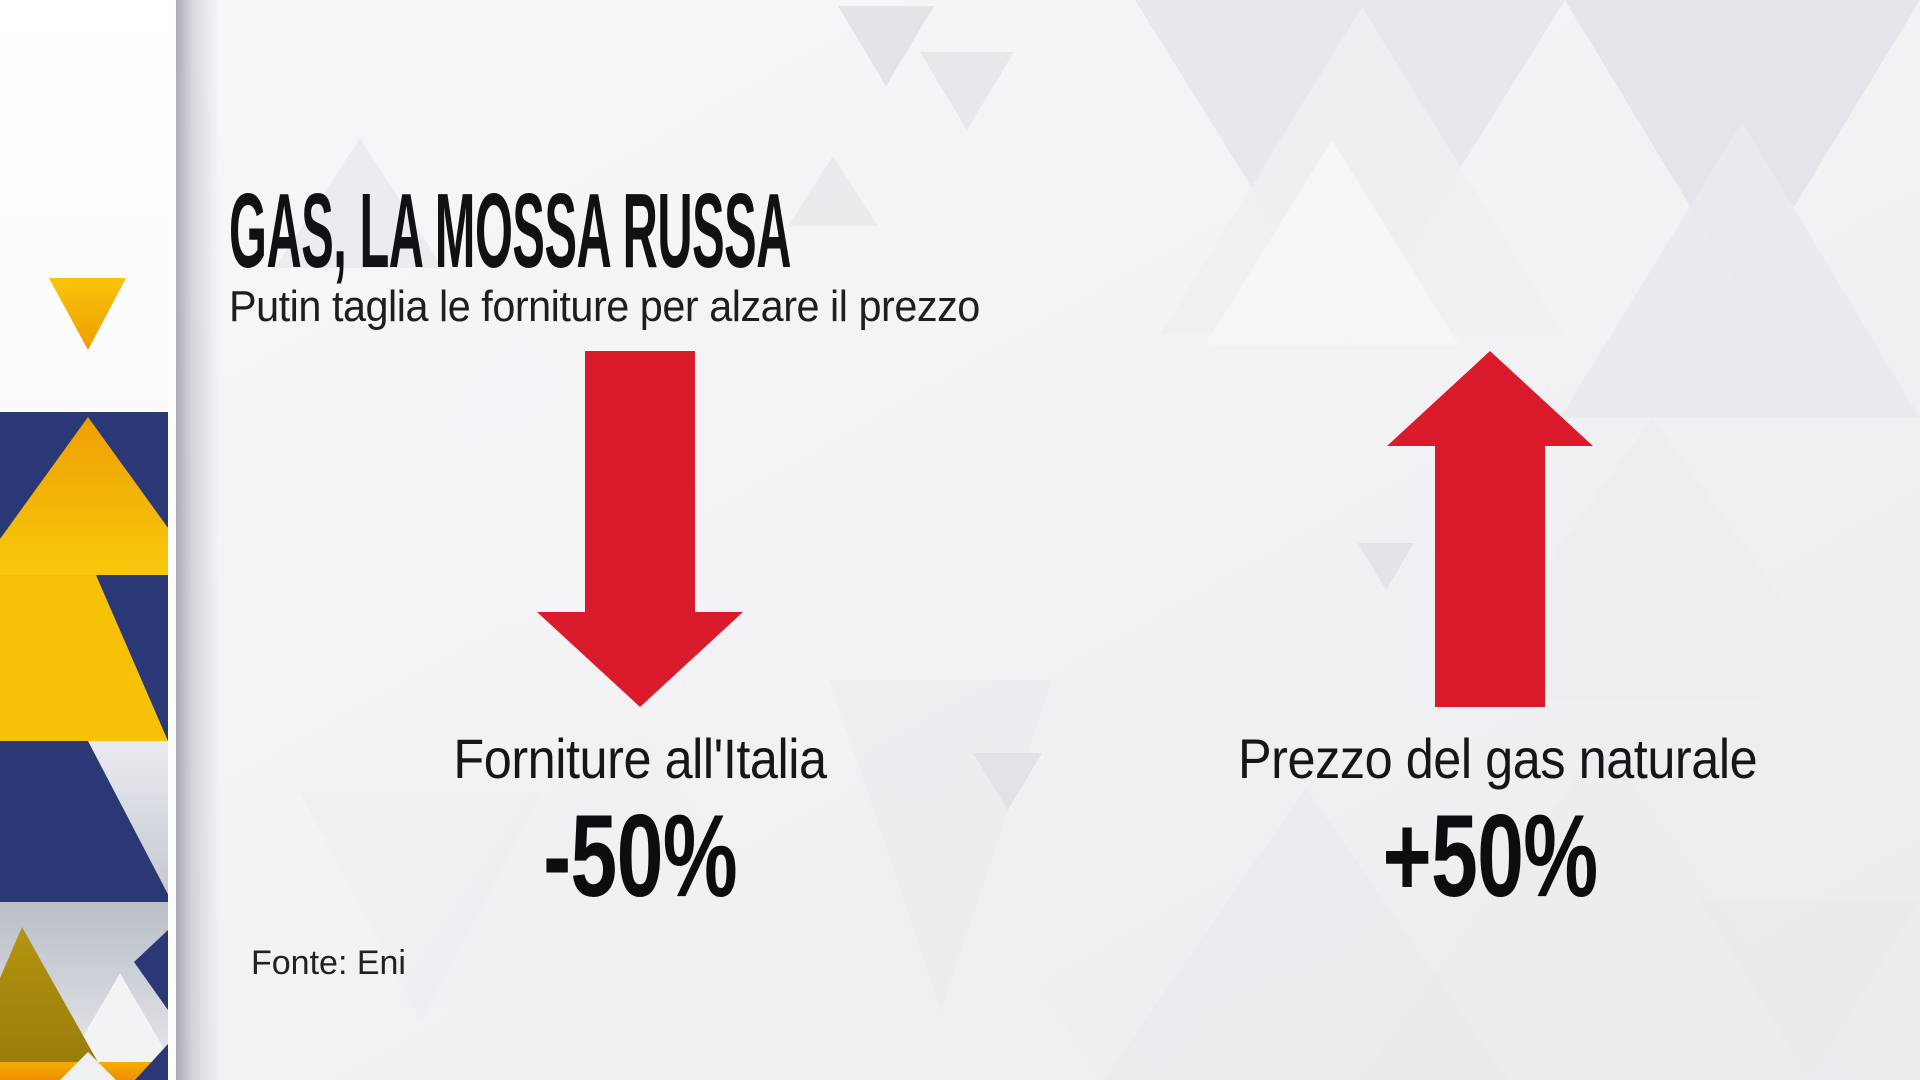  I want to click on brand-sidebar-mosaic, so click(84, 540).